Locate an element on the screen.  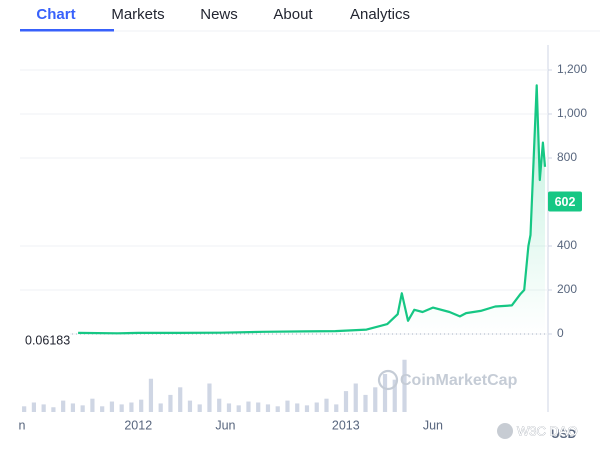
tab: Analytics is located at coordinates (380, 14).